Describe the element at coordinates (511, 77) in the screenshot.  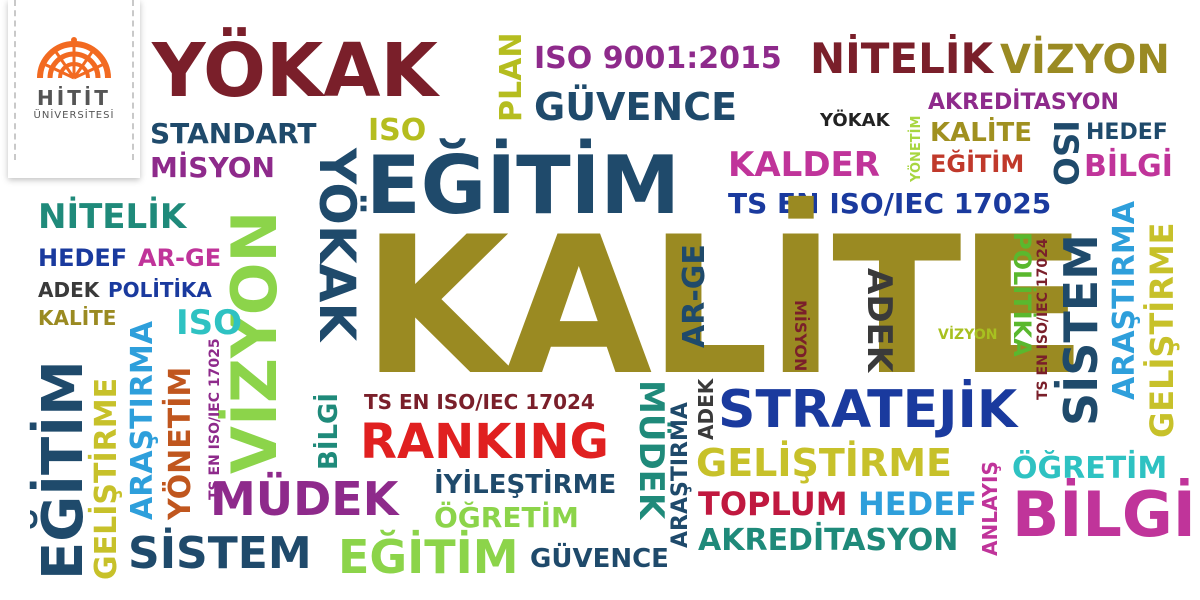
I see `word-plan: PLAN` at that location.